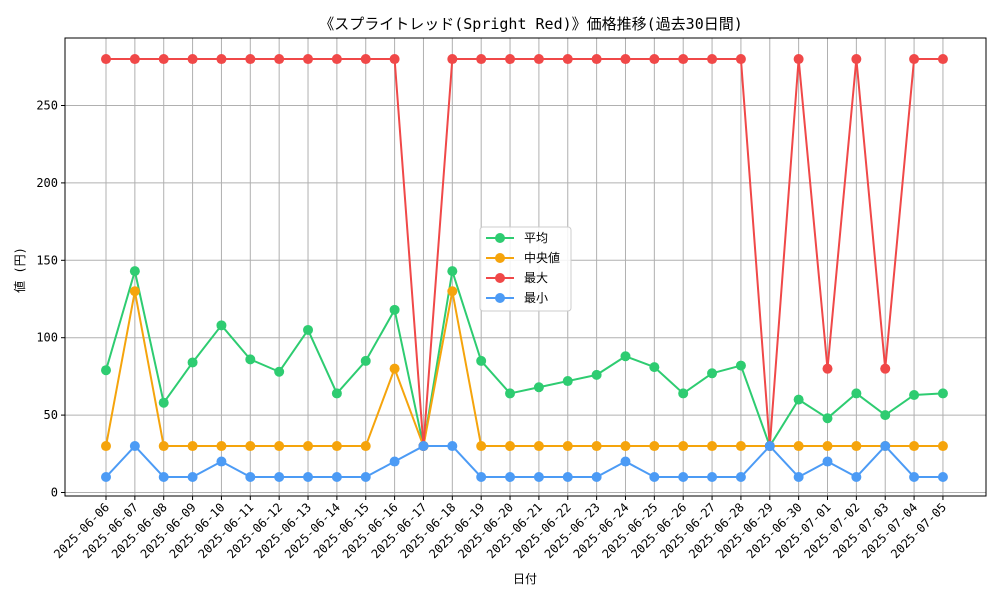 The width and height of the screenshot is (1000, 604). I want to click on series-最小, so click(524, 462).